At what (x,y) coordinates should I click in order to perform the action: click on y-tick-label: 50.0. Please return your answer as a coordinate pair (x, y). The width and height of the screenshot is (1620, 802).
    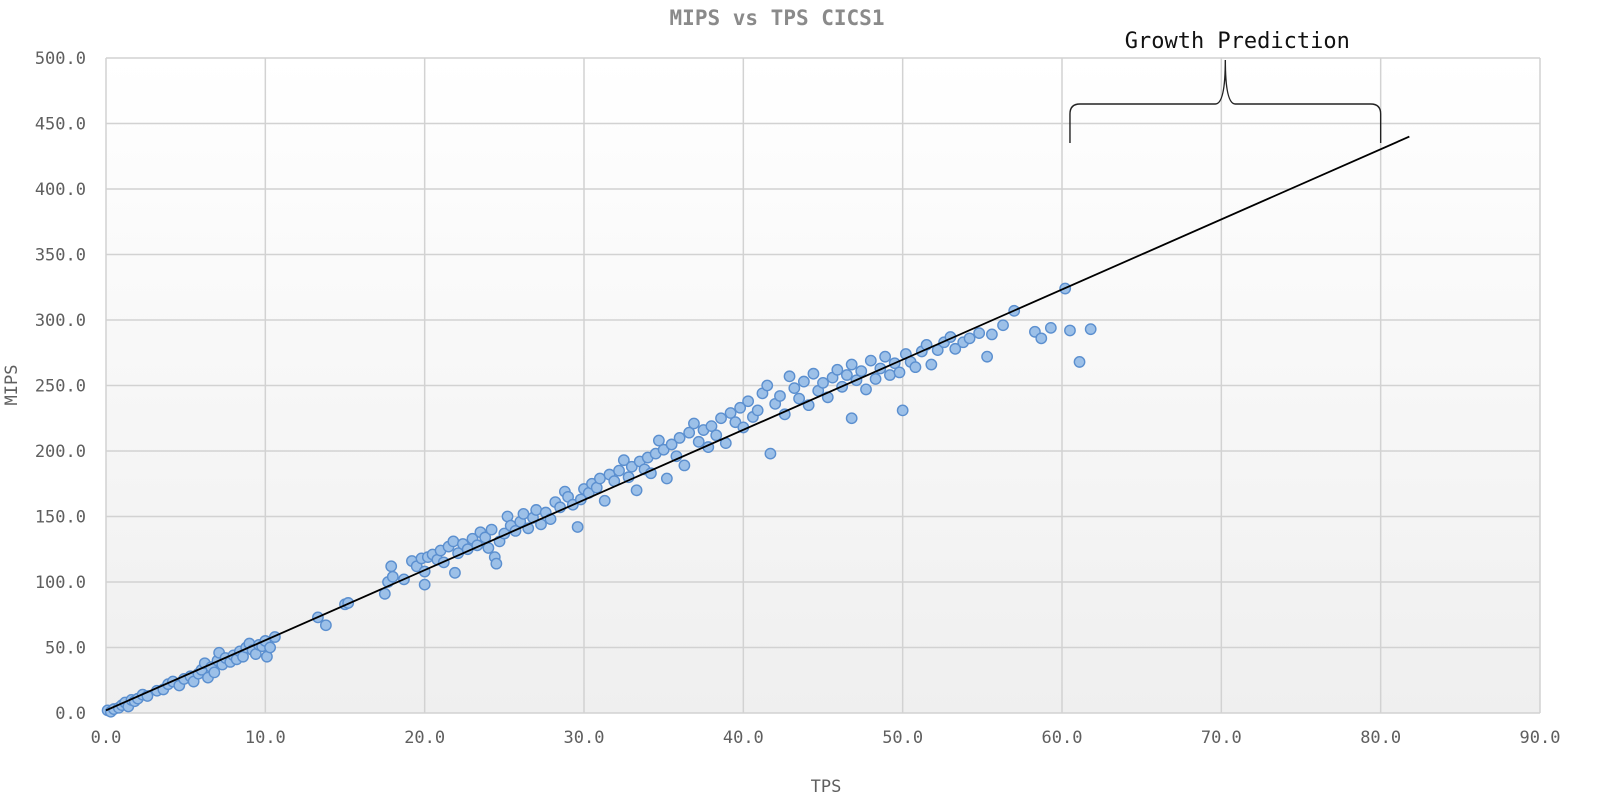
    Looking at the image, I should click on (65, 649).